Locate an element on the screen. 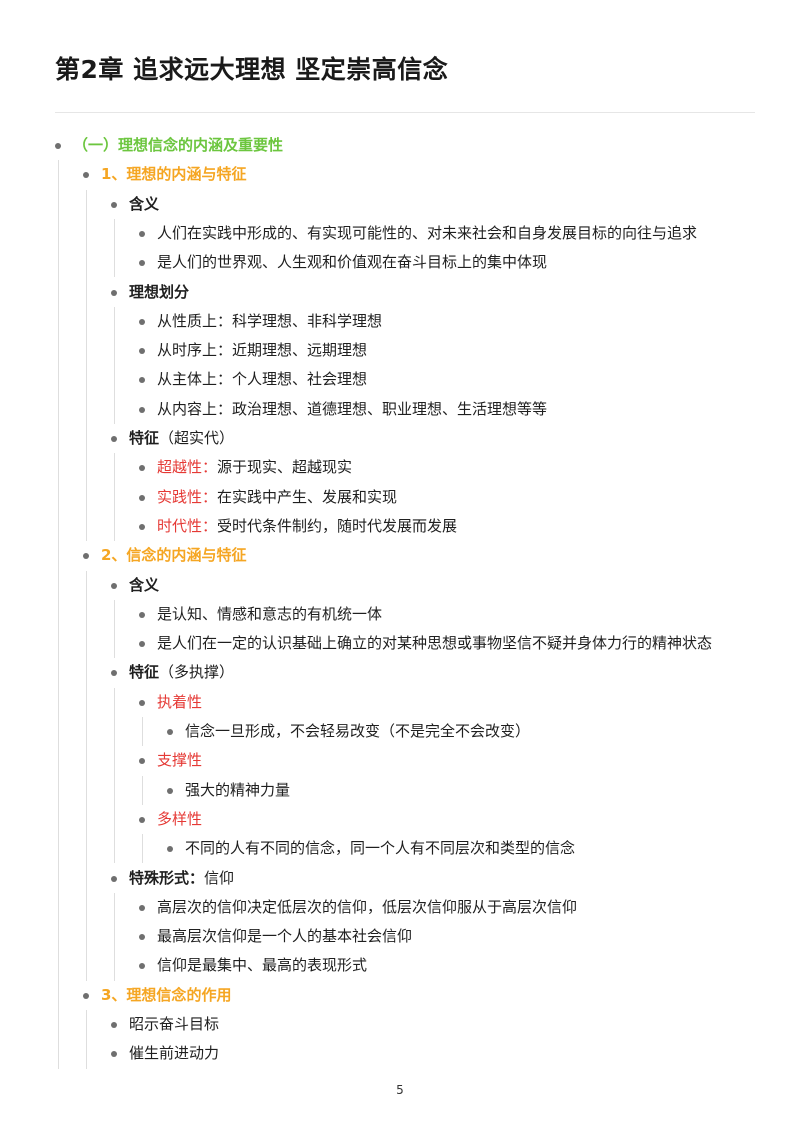 The width and height of the screenshot is (800, 1132). outline-item-text: 理想划分 is located at coordinates (159, 292).